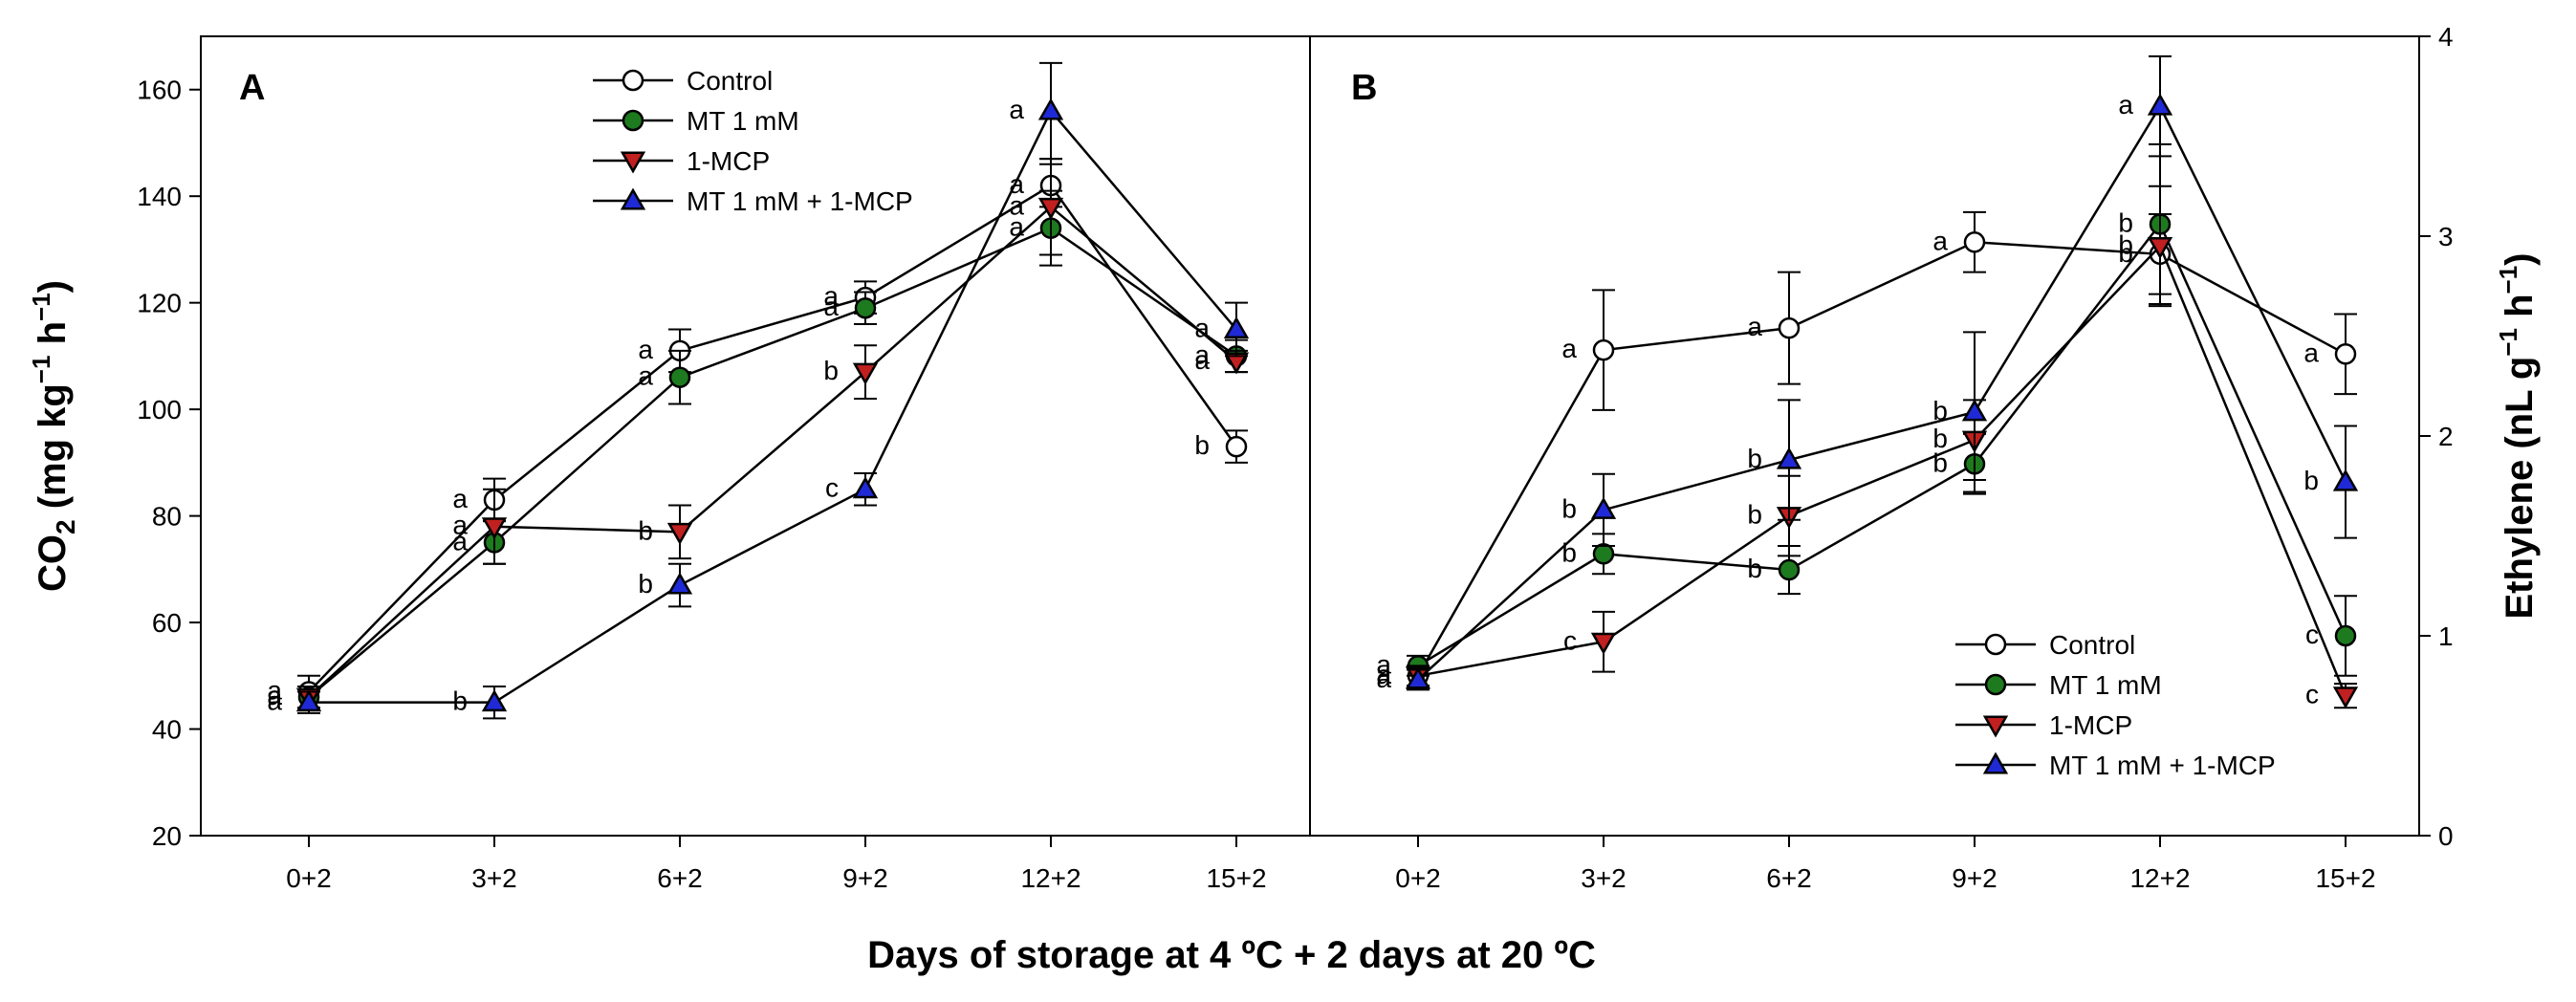  I want to click on x-tick-label: 0+2, so click(309, 878).